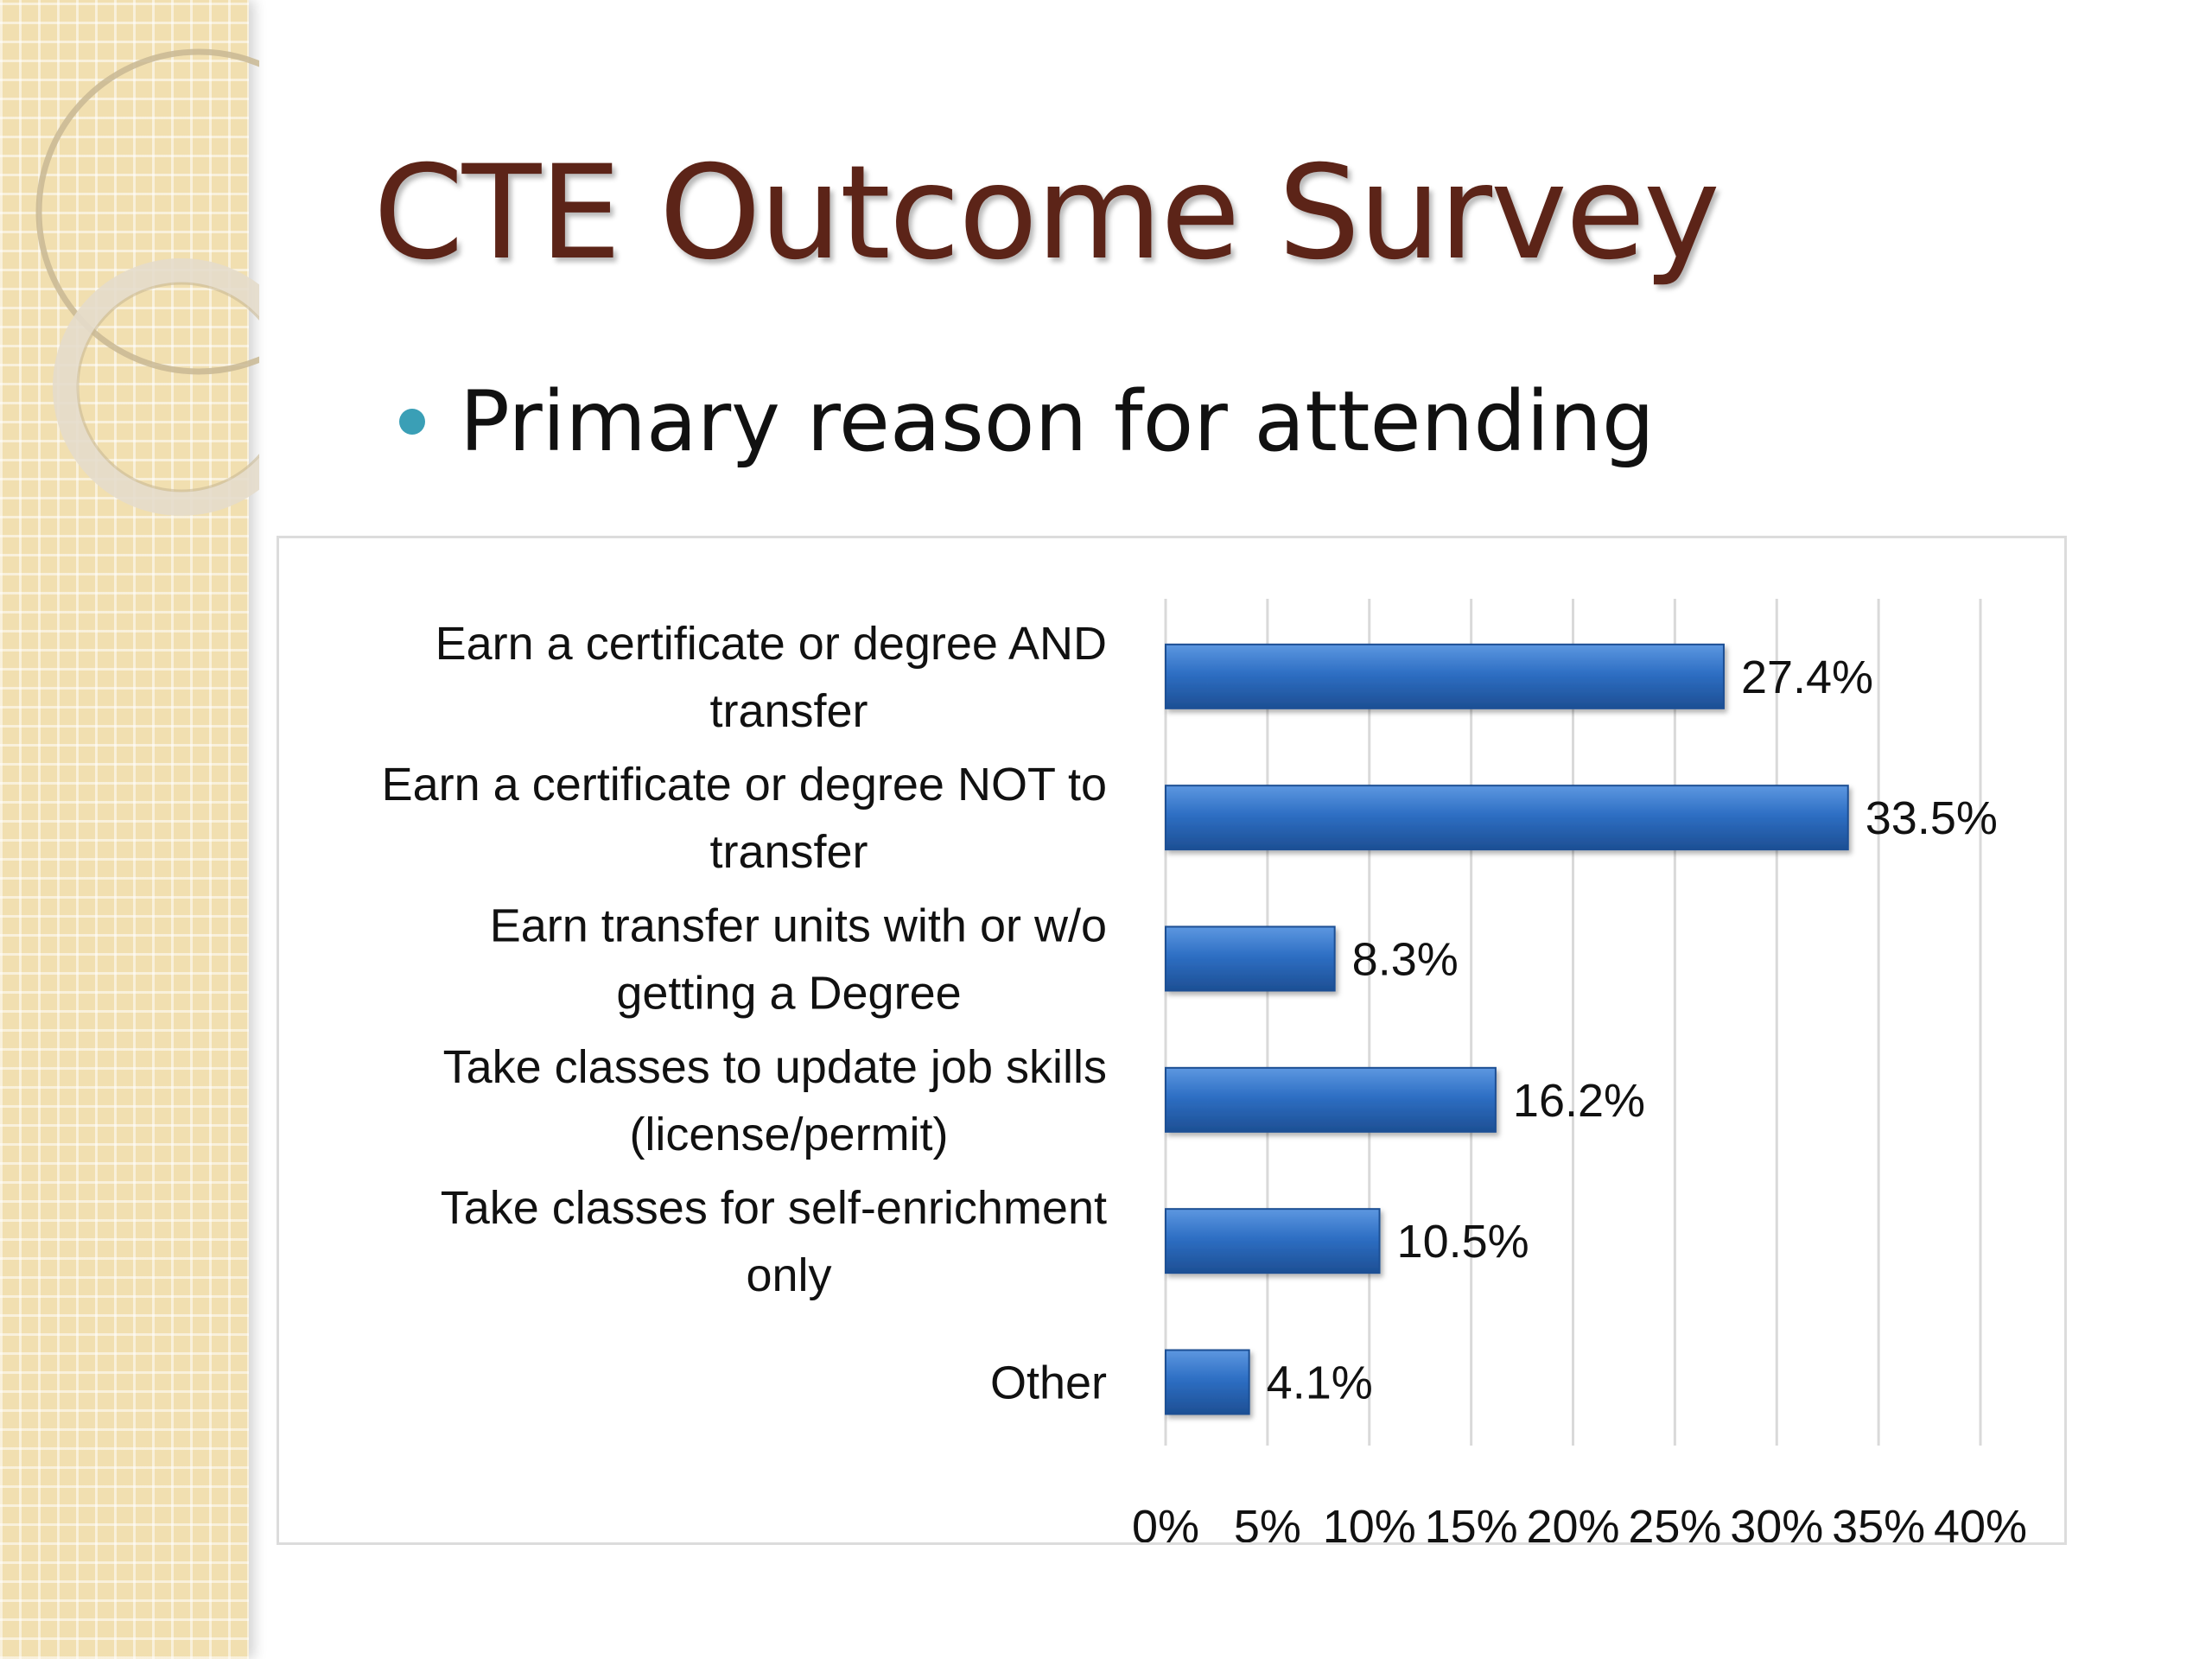 The width and height of the screenshot is (2212, 1659). What do you see at coordinates (1471, 1521) in the screenshot?
I see `x-tick-label: 15%` at bounding box center [1471, 1521].